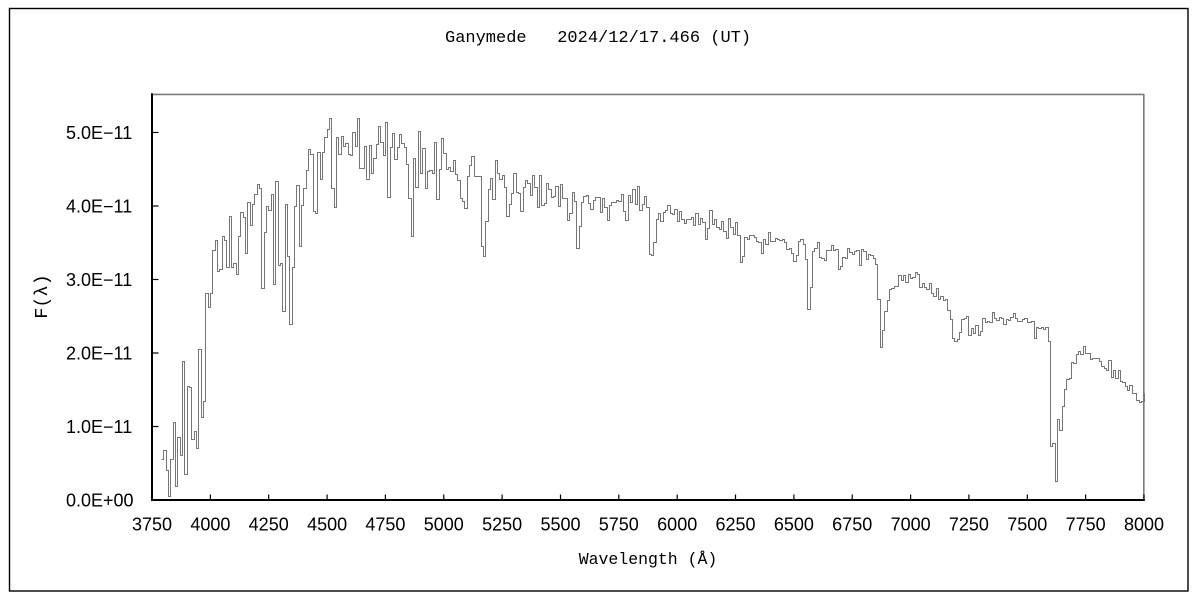 The image size is (1200, 600). I want to click on svg-text: 7500, so click(1027, 525).